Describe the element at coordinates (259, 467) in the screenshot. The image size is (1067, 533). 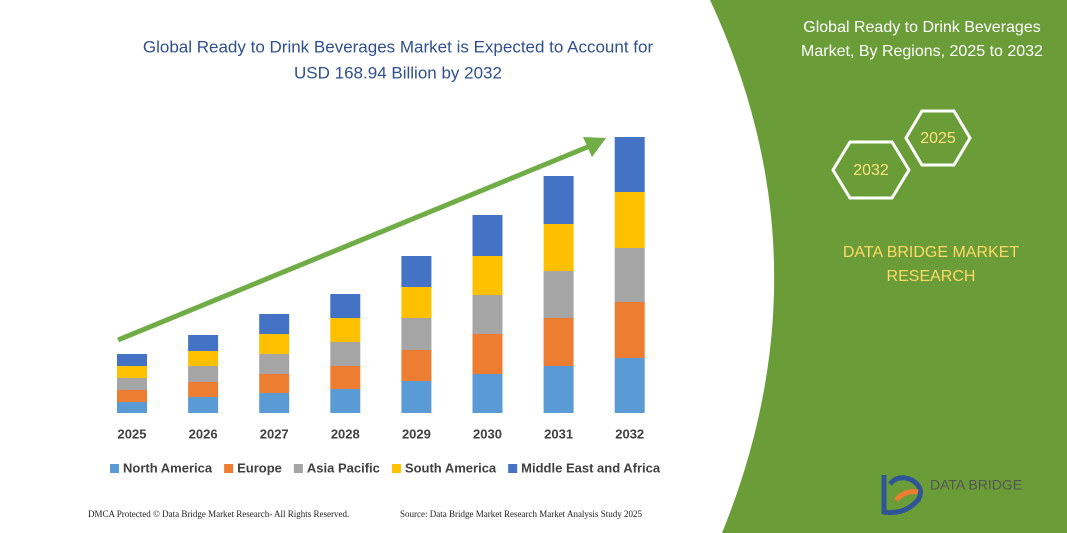
I see `legend-label: Europe` at that location.